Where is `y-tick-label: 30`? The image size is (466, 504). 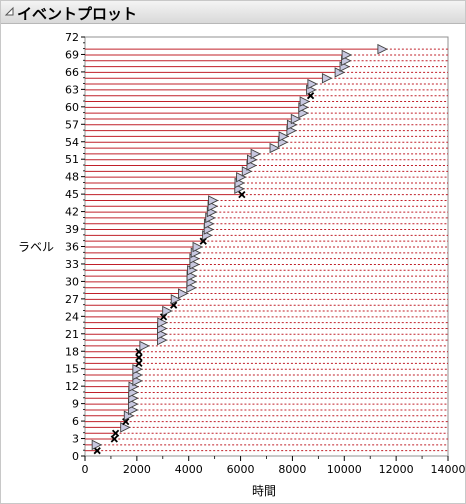 y-tick-label: 30 is located at coordinates (72, 281).